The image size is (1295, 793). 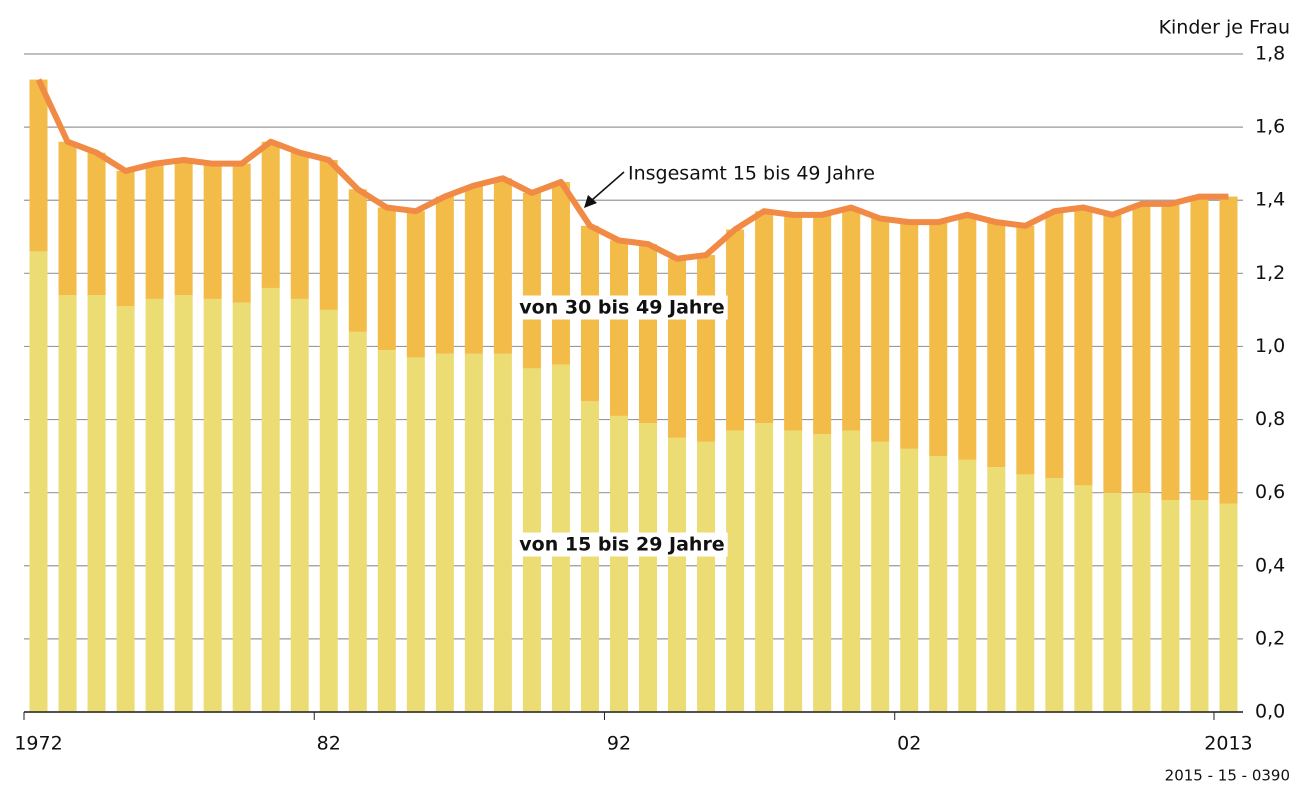 I want to click on x-tick-label: 82, so click(x=329, y=744).